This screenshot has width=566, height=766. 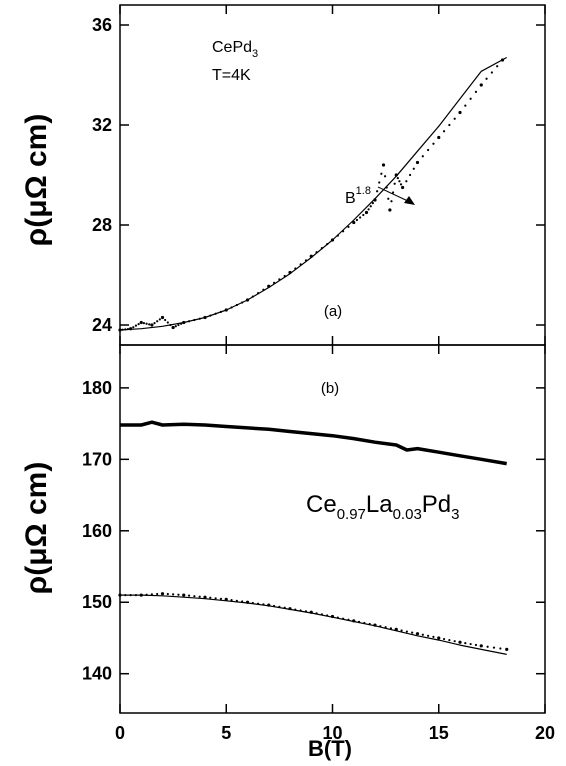 I want to click on x-tick-label: 20, so click(x=545, y=733).